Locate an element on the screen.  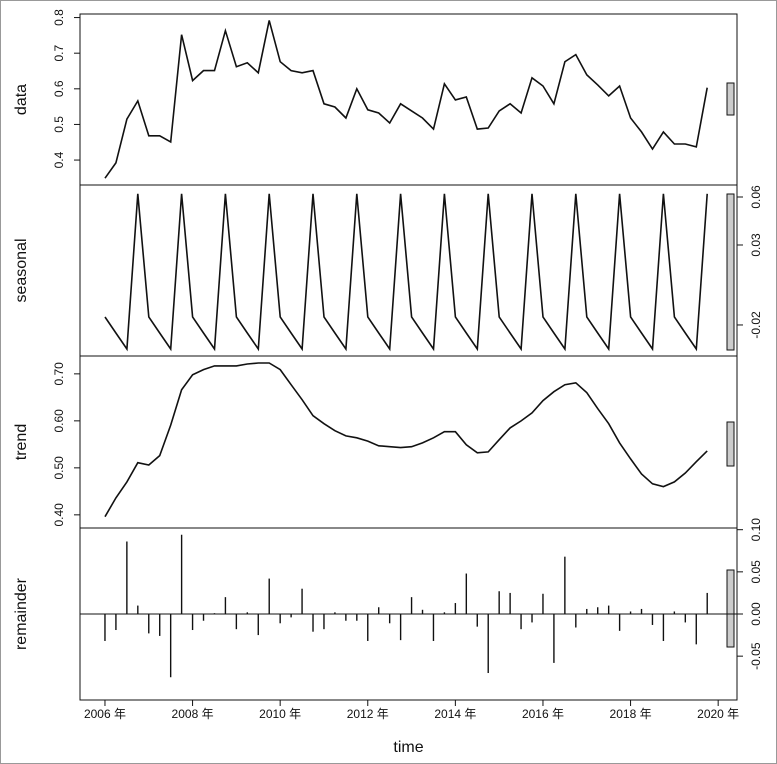
y-tick-label: 0.70 is located at coordinates (59, 374).